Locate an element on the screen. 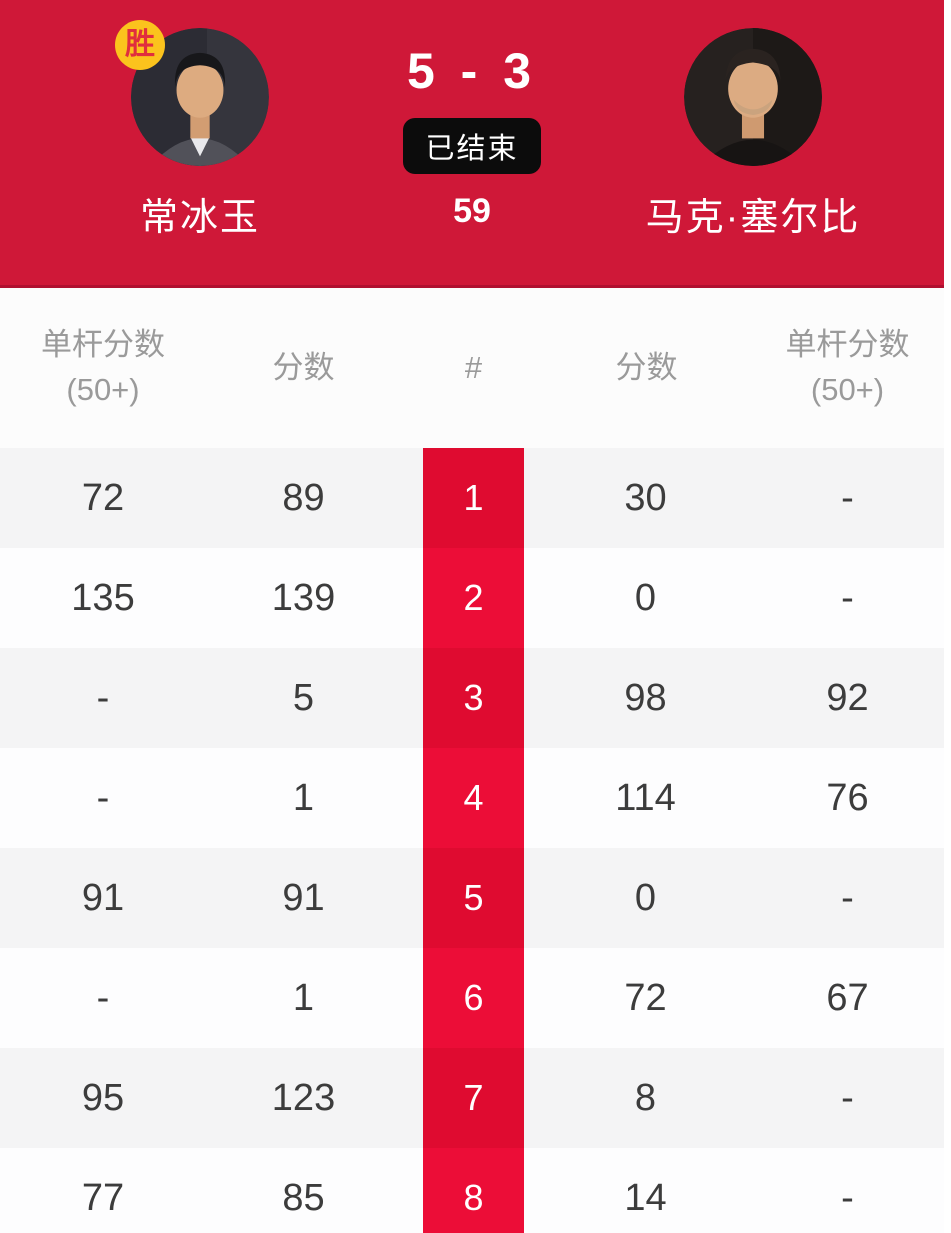 Image resolution: width=951 pixels, height=1233 pixels. player-left: 胜 常冰玉 is located at coordinates (200, 130).